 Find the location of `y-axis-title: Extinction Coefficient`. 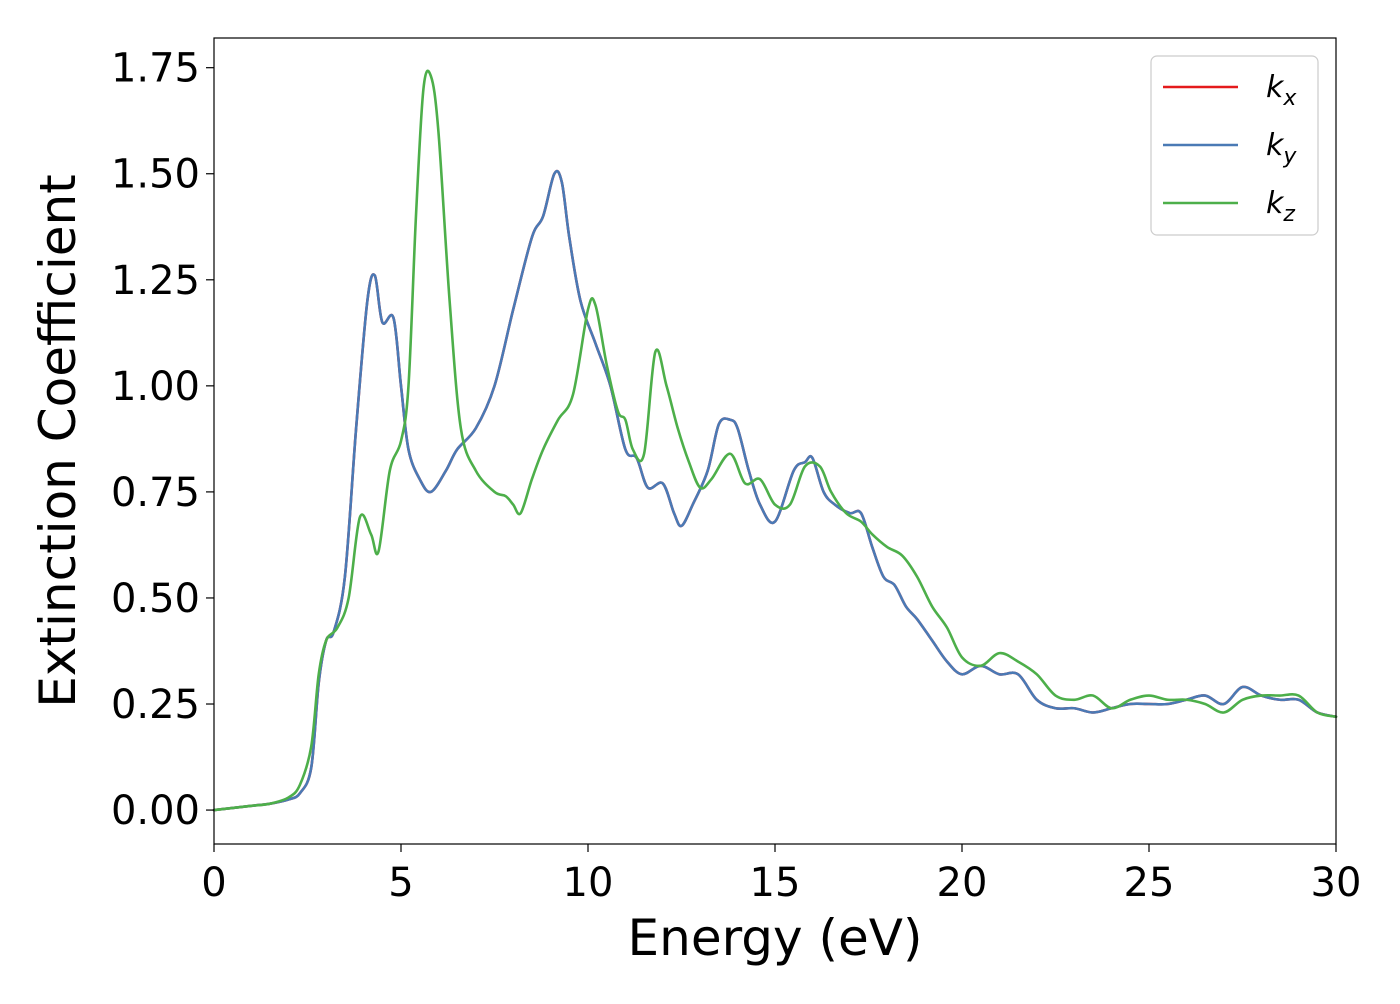

y-axis-title: Extinction Coefficient is located at coordinates (58, 441).